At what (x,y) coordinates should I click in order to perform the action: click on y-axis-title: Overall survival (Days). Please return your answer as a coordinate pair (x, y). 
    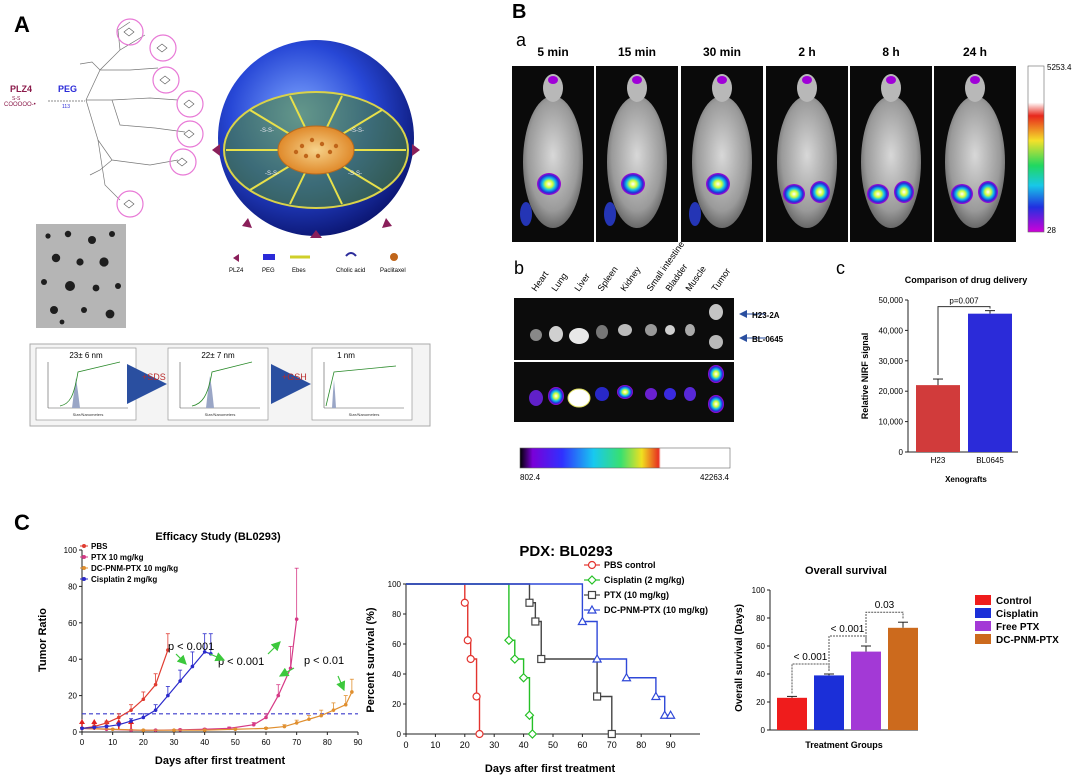
    Looking at the image, I should click on (739, 658).